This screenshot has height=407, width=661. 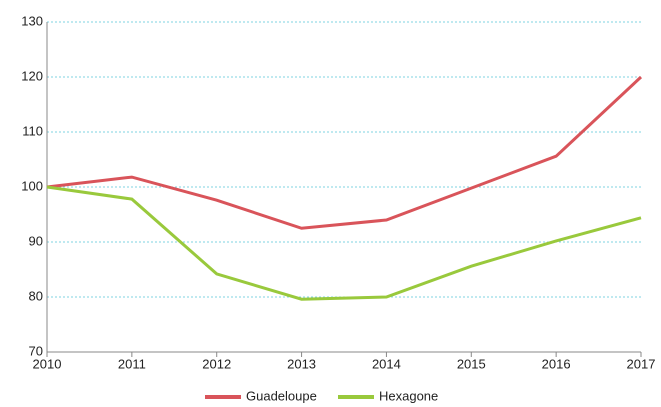 I want to click on y-tick-label: 70, so click(x=36, y=350).